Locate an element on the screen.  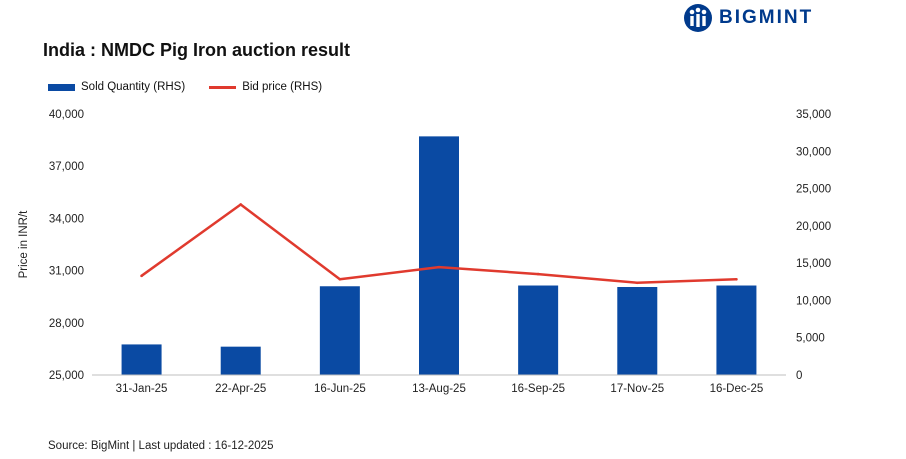
x-tick-label: 13-Aug-25 is located at coordinates (439, 389).